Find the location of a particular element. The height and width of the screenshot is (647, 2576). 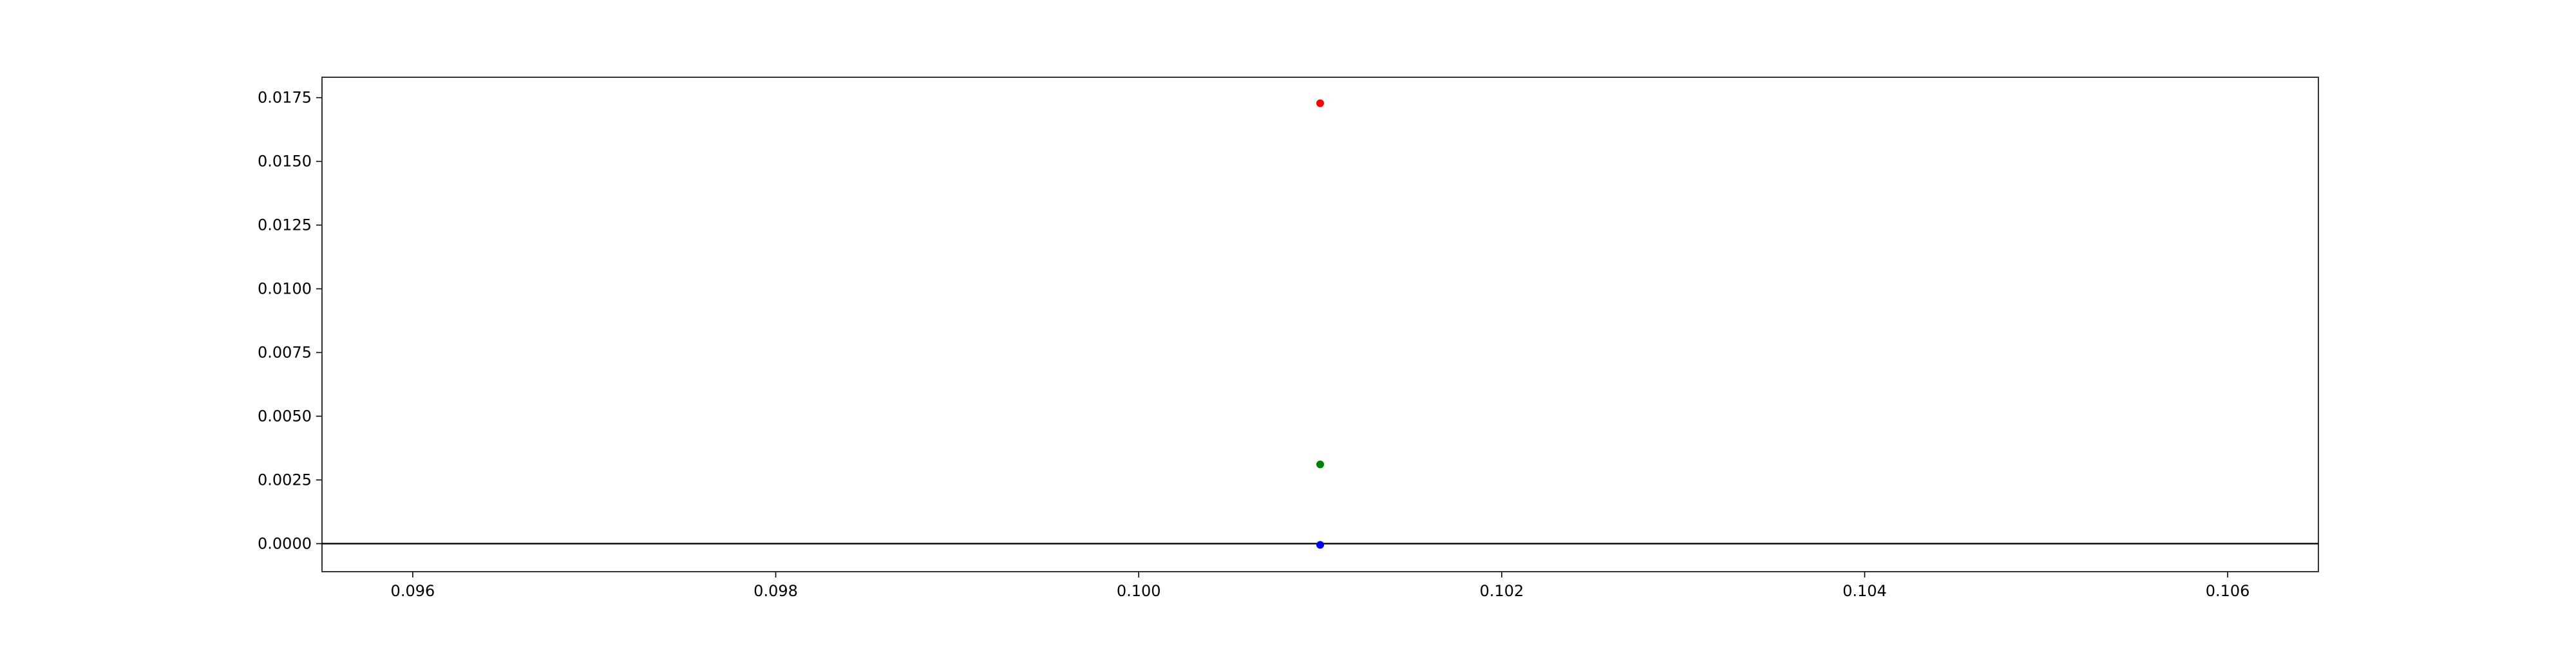

data-points is located at coordinates (1320, 324).